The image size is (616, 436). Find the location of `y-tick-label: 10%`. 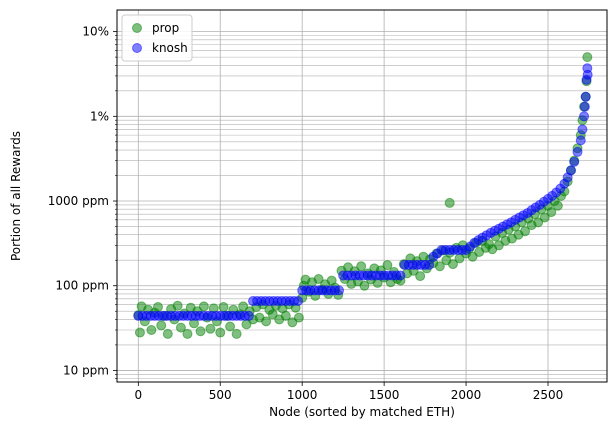

y-tick-label: 10% is located at coordinates (95, 32).